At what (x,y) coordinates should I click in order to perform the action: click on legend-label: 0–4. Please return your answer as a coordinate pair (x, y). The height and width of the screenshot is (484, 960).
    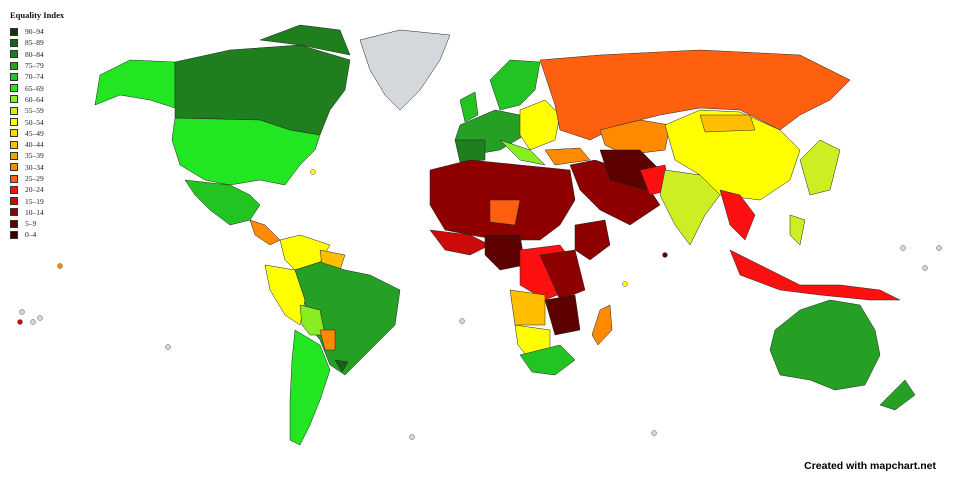
    Looking at the image, I should click on (31, 235).